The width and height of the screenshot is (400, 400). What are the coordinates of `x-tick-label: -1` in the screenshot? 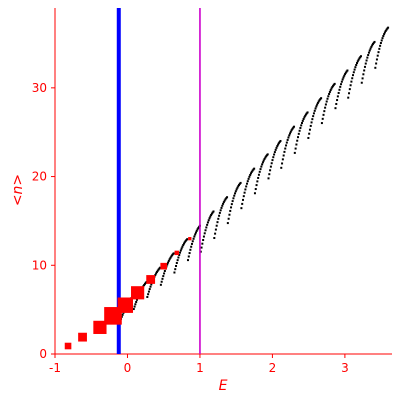 It's located at (55, 368).